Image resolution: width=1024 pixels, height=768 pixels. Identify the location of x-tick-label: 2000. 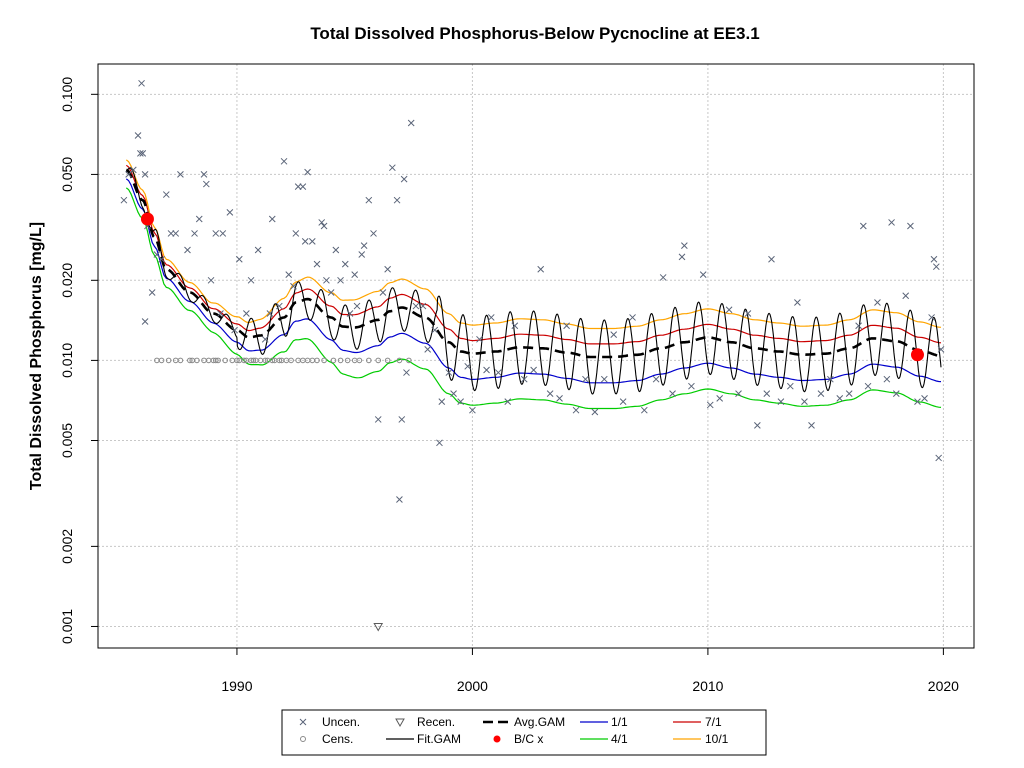
(472, 686).